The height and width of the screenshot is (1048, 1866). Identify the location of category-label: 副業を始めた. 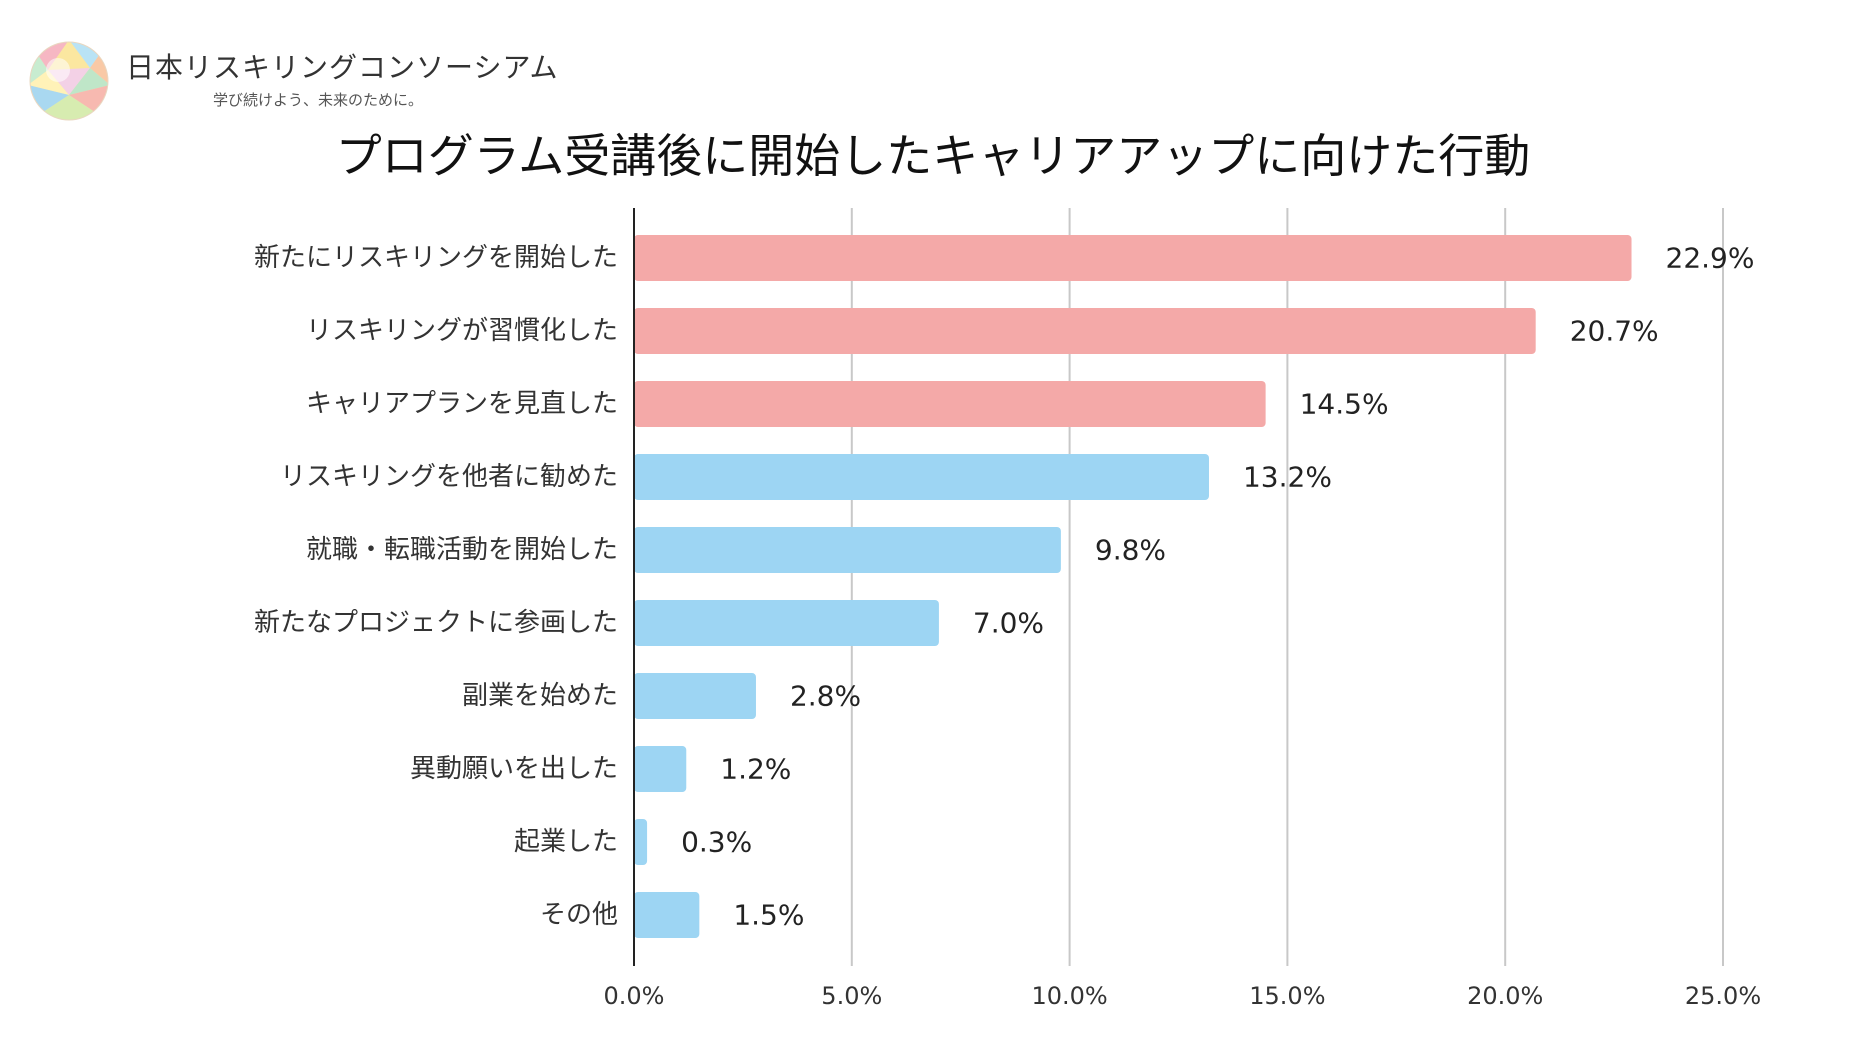
(540, 696).